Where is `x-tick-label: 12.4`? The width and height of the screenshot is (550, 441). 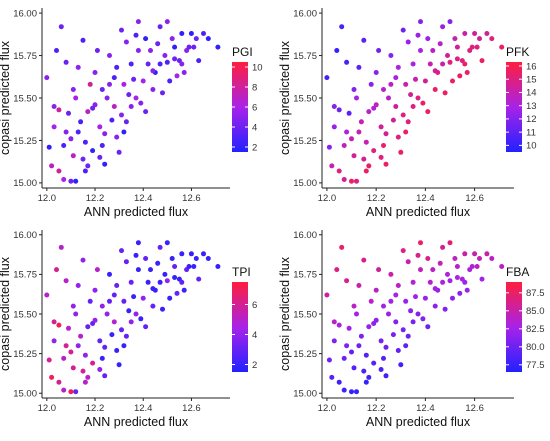 x-tick-label: 12.4 is located at coordinates (143, 408).